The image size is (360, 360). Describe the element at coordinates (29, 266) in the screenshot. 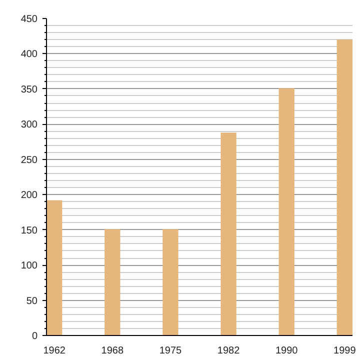

I see `y-tick-label: 100` at that location.